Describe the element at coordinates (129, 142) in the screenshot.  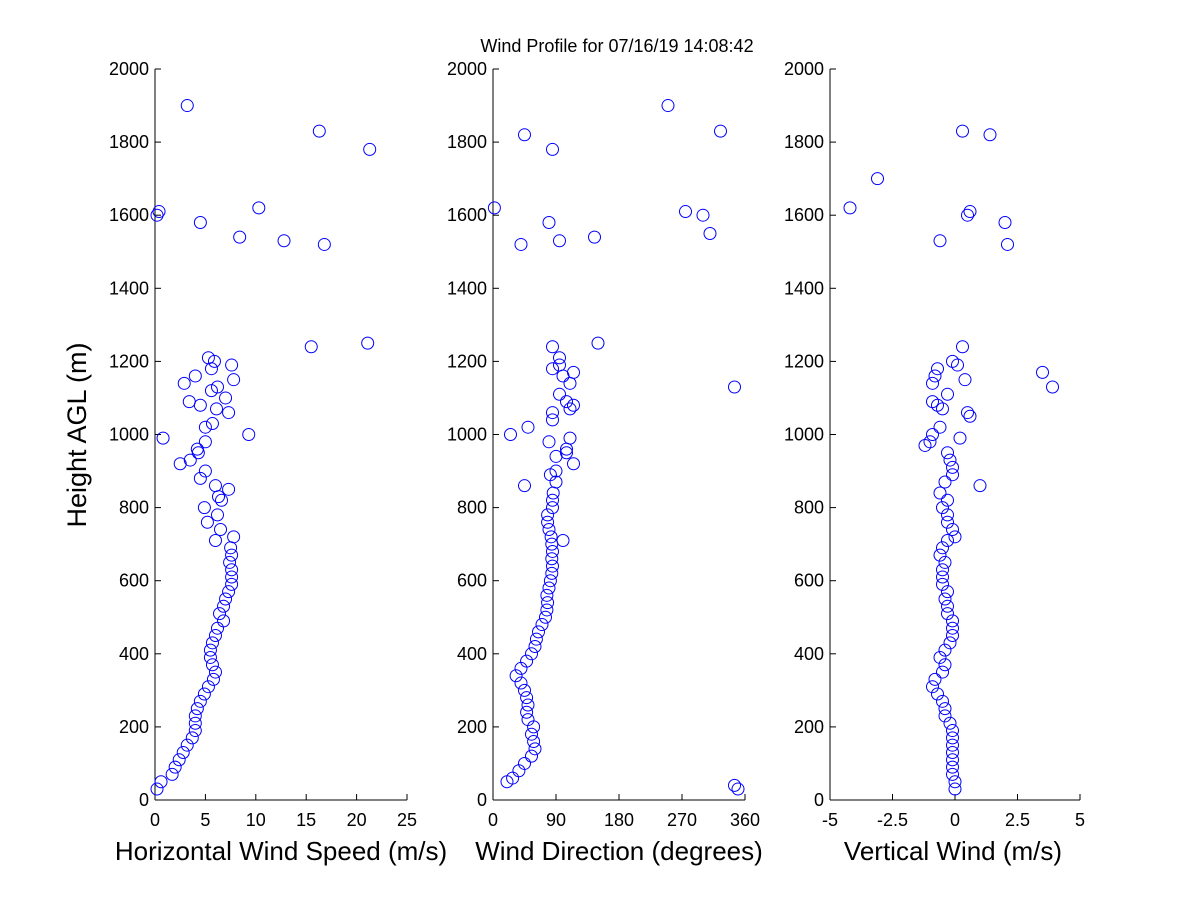
I see `y-tick-label: 1800` at that location.